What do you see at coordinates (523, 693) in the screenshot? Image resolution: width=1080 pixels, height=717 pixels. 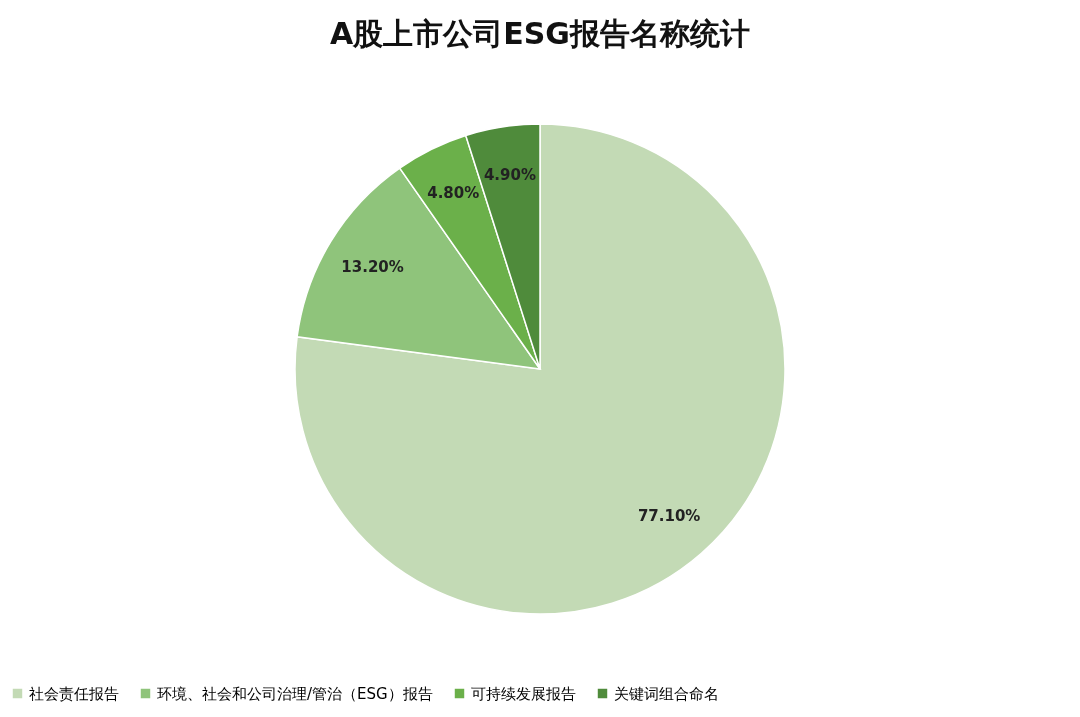 I see `legend-label: 可持续发展报告` at bounding box center [523, 693].